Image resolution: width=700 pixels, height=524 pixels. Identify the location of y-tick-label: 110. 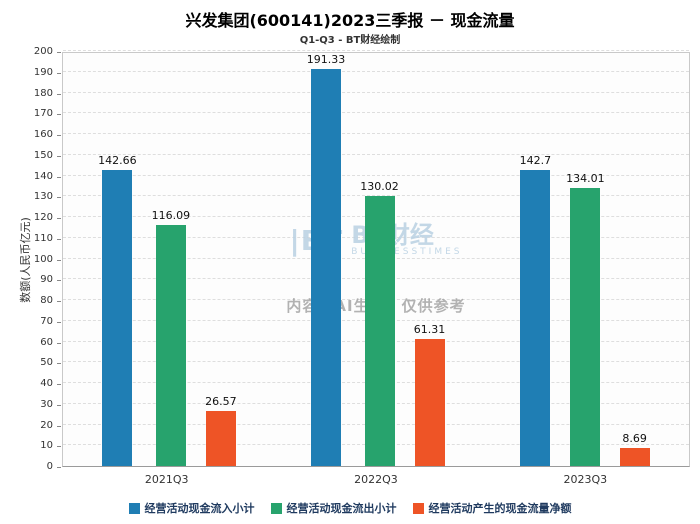
(31, 239).